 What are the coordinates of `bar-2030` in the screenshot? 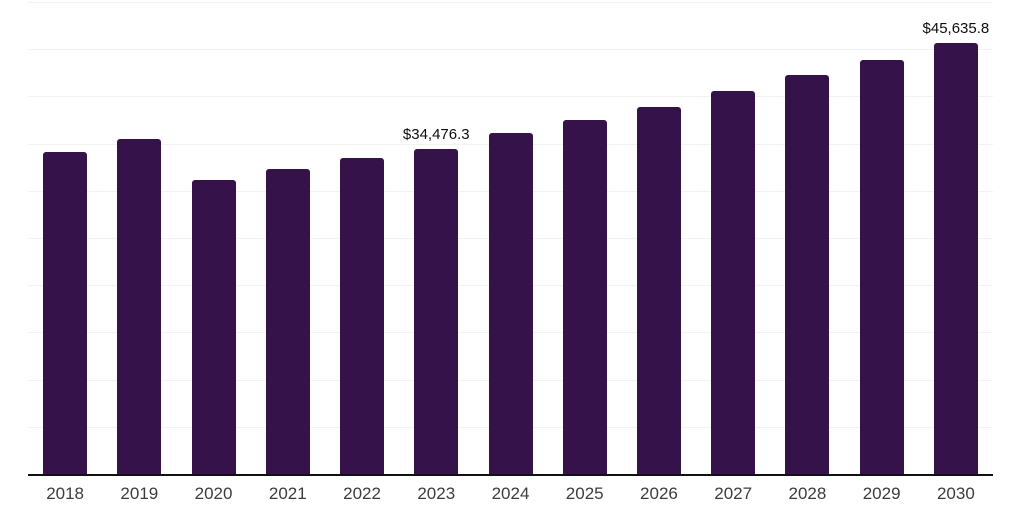 It's located at (955, 258).